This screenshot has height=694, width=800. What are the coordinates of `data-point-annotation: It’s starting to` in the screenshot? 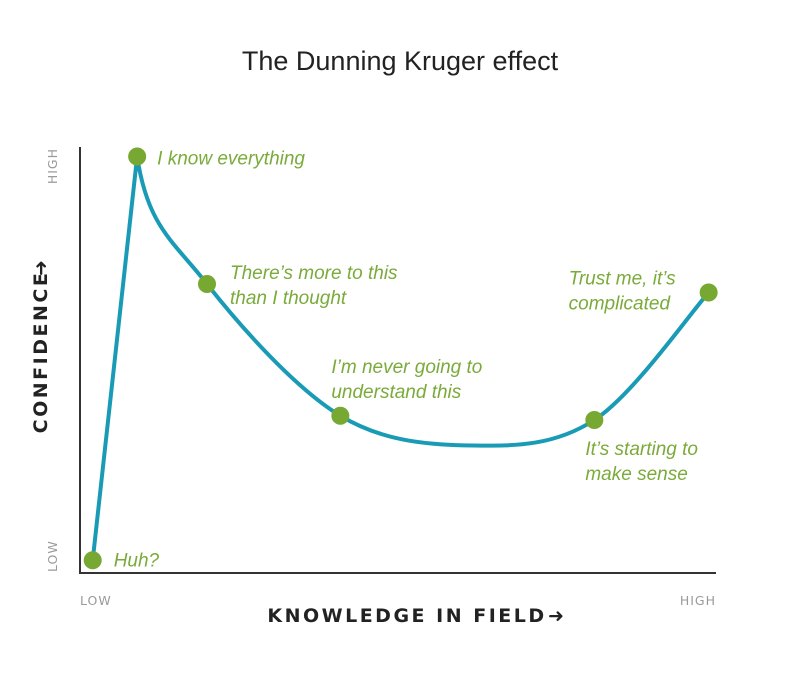 It's located at (641, 449).